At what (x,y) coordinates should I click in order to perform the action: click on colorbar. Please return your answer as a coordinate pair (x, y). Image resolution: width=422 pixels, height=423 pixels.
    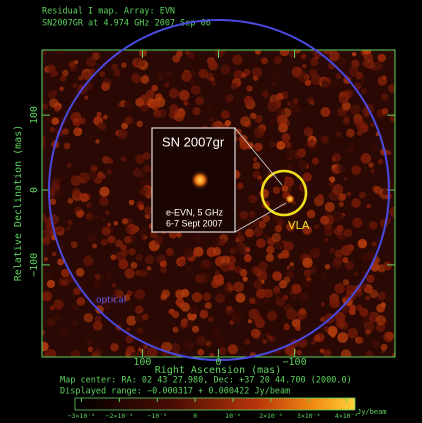
    Looking at the image, I should click on (215, 404).